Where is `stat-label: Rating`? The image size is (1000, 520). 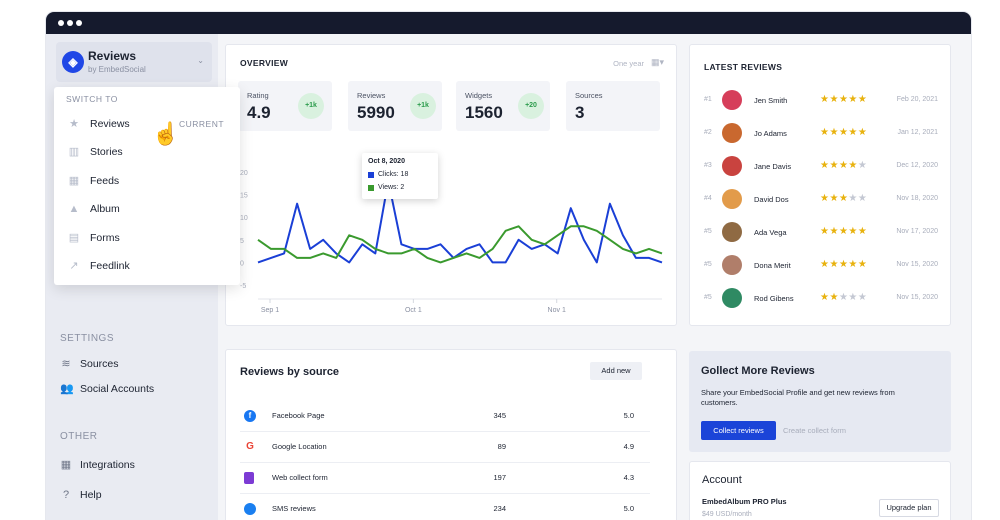 stat-label: Rating is located at coordinates (258, 95).